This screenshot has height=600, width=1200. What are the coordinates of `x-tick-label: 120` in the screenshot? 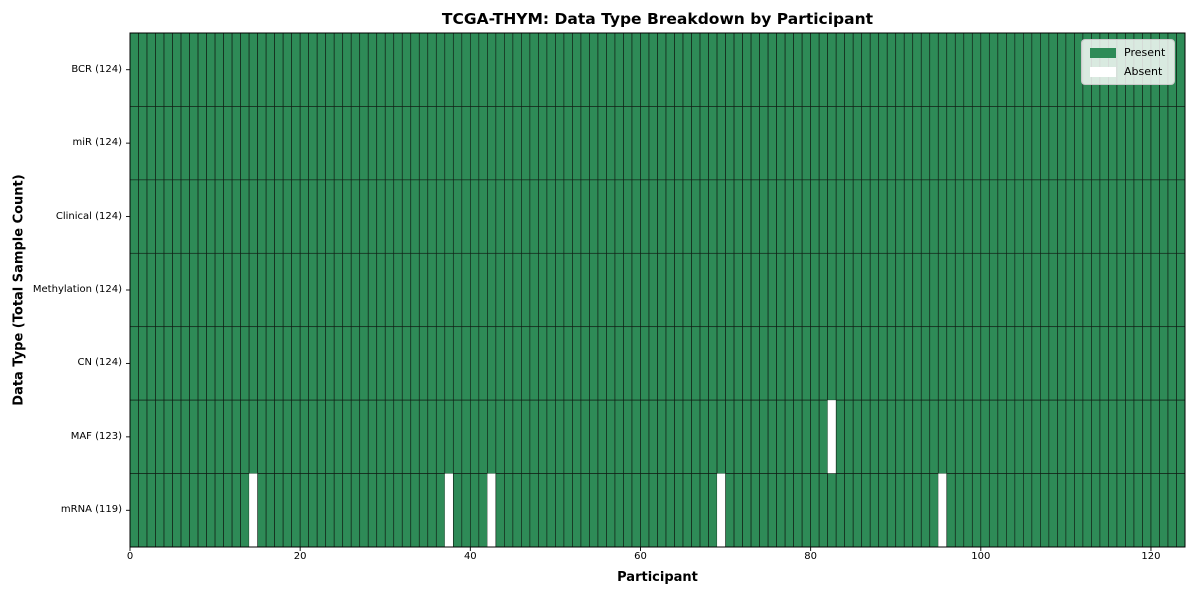 It's located at (1151, 556).